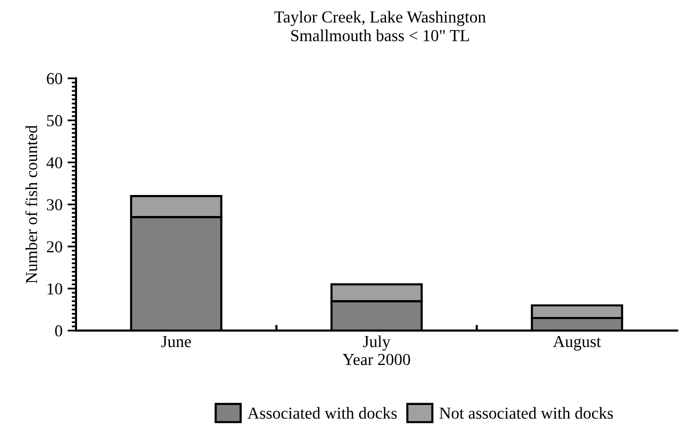 This screenshot has height=435, width=691. Describe the element at coordinates (55, 288) in the screenshot. I see `y-tick-label: 10` at that location.